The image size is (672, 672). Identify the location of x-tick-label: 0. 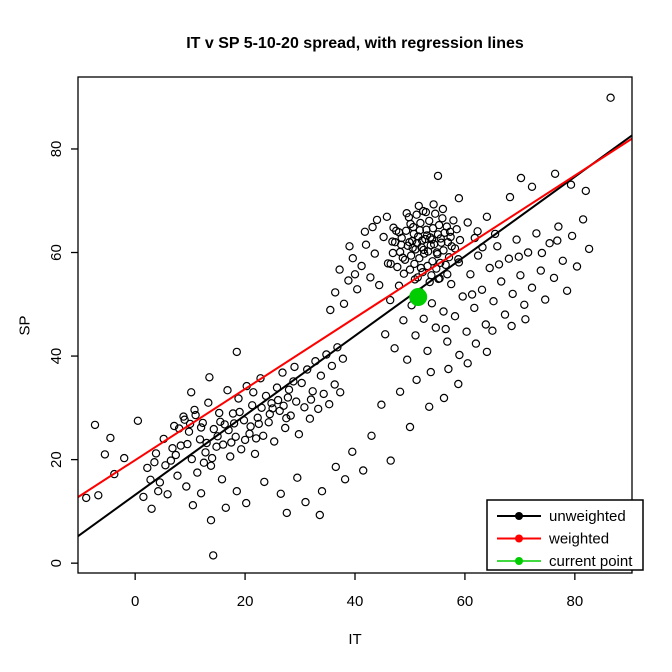
(135, 601).